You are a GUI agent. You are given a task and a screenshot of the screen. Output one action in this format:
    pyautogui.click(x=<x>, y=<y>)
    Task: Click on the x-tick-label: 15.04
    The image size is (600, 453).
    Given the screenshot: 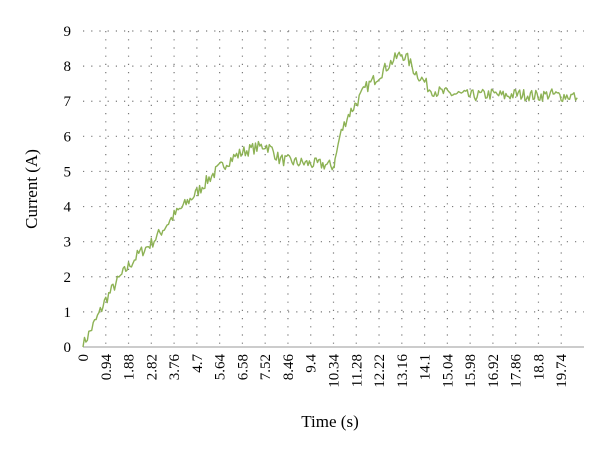 What is the action you would take?
    pyautogui.click(x=448, y=371)
    